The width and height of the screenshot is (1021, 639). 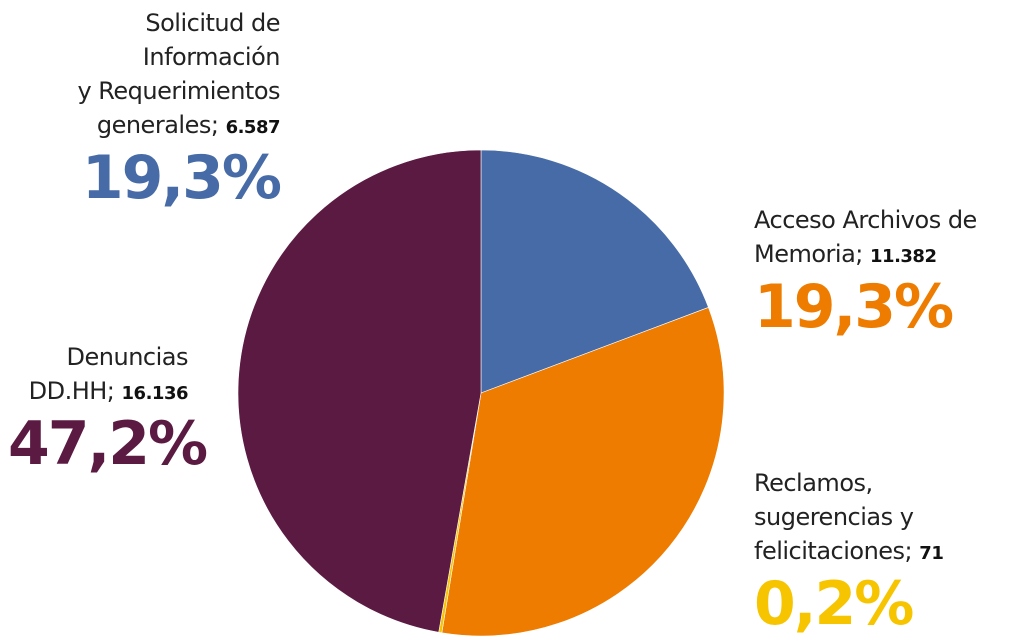 What do you see at coordinates (834, 500) in the screenshot?
I see `label-line: Reclamos, sugerencias y` at bounding box center [834, 500].